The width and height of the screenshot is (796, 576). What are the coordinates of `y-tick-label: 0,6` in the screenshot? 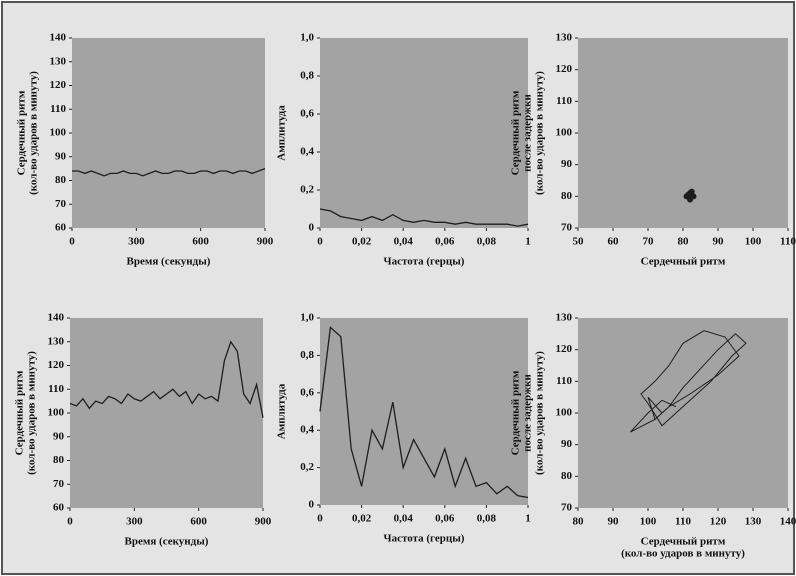 It's located at (307, 392).